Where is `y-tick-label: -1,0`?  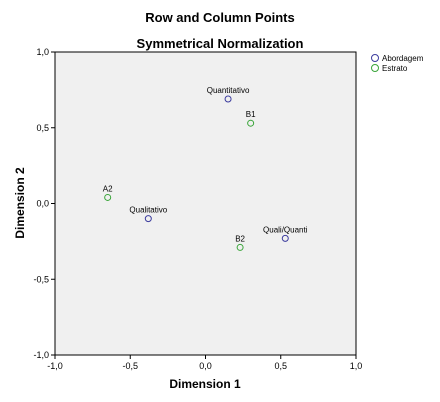
y-tick-label: -1,0 is located at coordinates (41, 355).